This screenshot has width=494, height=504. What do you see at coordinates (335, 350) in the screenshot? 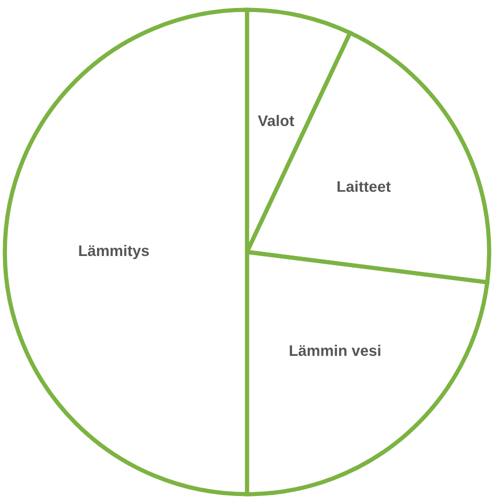
I see `slice-label: Lämmin vesi` at bounding box center [335, 350].